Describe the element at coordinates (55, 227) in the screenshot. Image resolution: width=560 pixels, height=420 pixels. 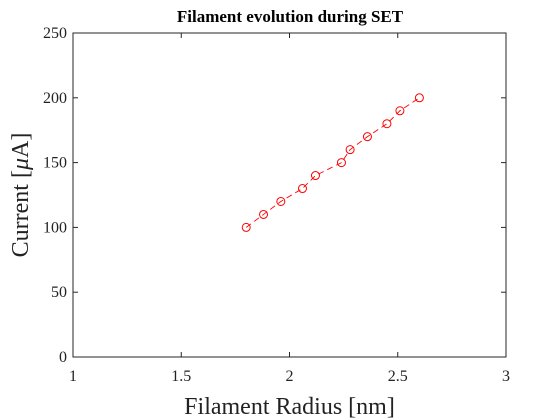
I see `y-tick-label: 100` at that location.